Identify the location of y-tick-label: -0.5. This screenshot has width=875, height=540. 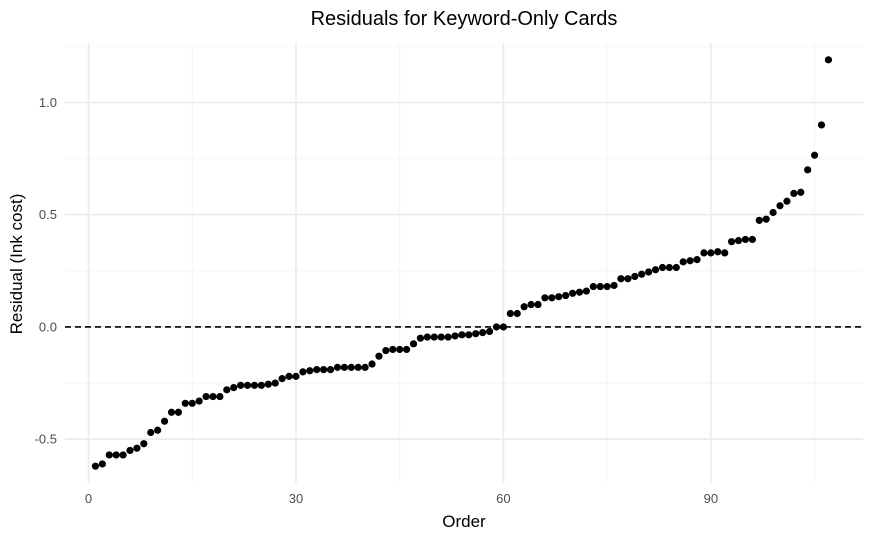
(46, 439).